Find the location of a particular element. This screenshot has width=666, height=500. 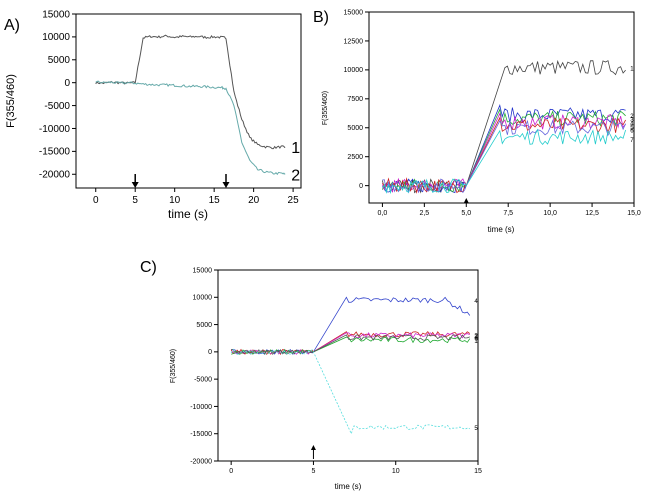

panel-a-series-1-line is located at coordinates (190, 92).